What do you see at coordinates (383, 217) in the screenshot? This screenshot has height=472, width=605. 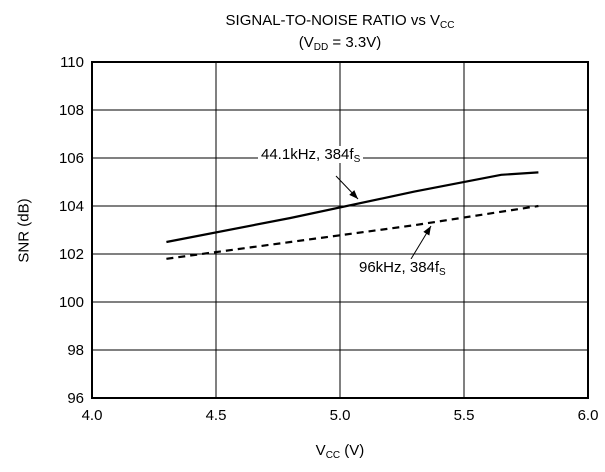 I see `annotation-arrows` at bounding box center [383, 217].